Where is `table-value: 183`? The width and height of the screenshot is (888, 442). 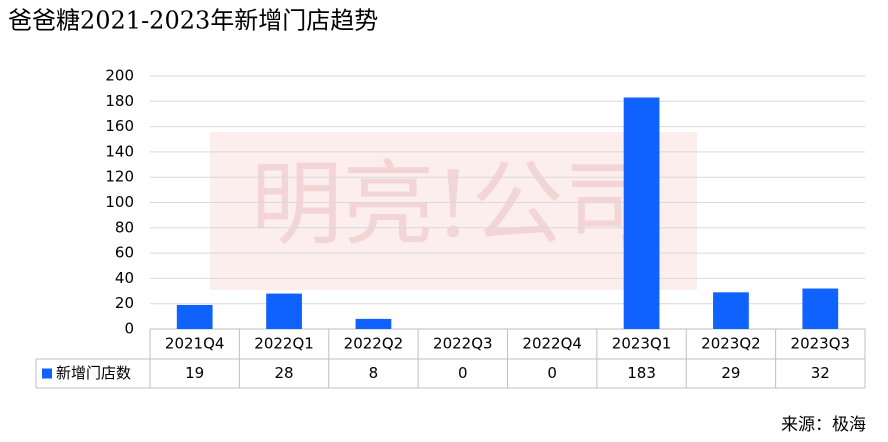 table-value: 183 is located at coordinates (641, 373).